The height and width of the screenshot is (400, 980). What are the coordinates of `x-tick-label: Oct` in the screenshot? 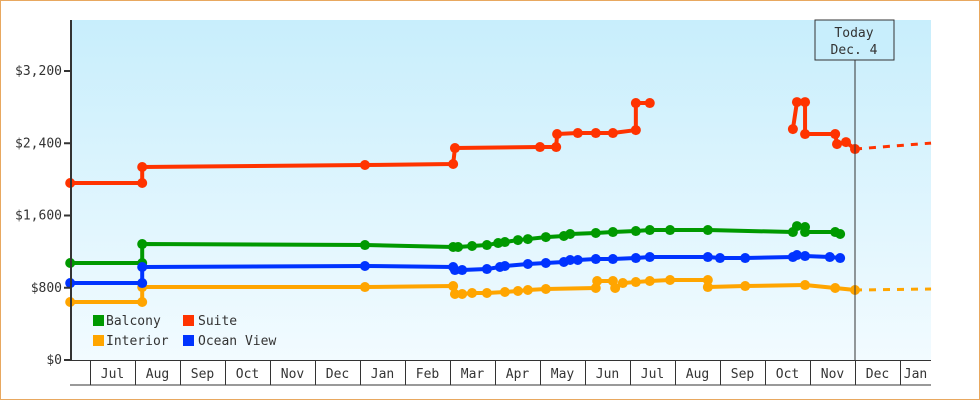 It's located at (247, 374).